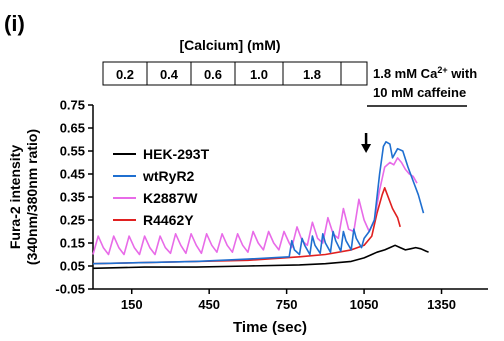  Describe the element at coordinates (442, 70) in the screenshot. I see `caffeine-label-sup: 2+` at that location.